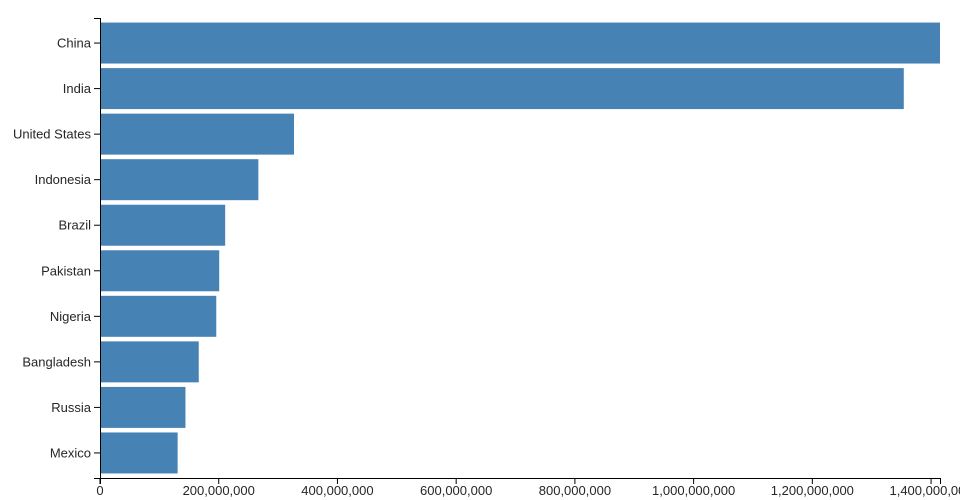 Image resolution: width=960 pixels, height=500 pixels. I want to click on y-tick-label-india: India, so click(77, 88).